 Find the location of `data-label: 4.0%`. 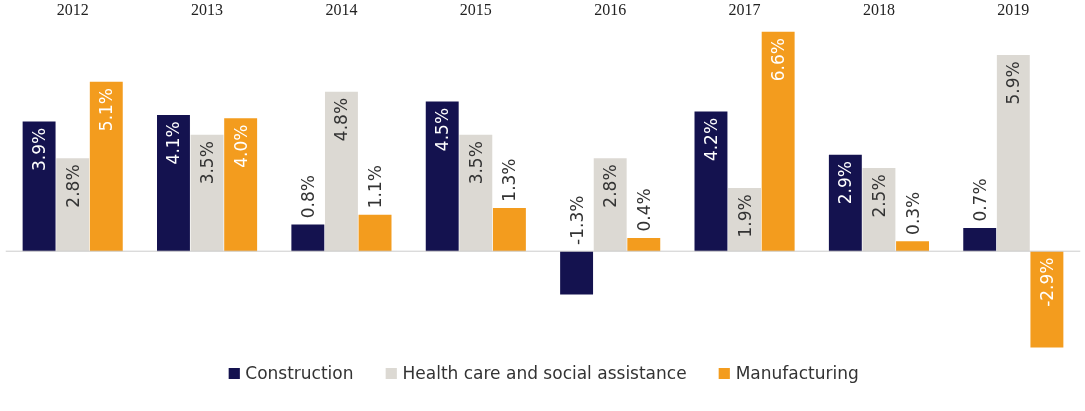

data-label: 4.0% is located at coordinates (240, 146).